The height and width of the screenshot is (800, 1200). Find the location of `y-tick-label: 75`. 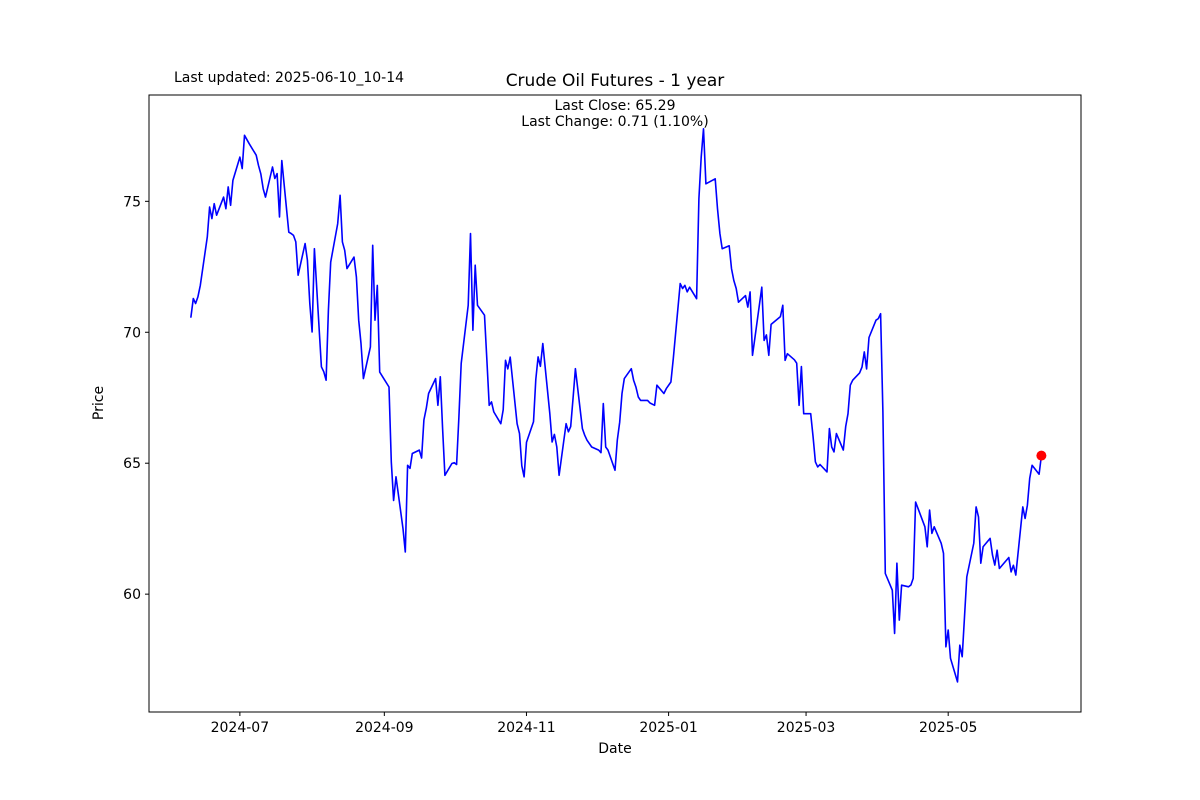

y-tick-label: 75 is located at coordinates (132, 202).